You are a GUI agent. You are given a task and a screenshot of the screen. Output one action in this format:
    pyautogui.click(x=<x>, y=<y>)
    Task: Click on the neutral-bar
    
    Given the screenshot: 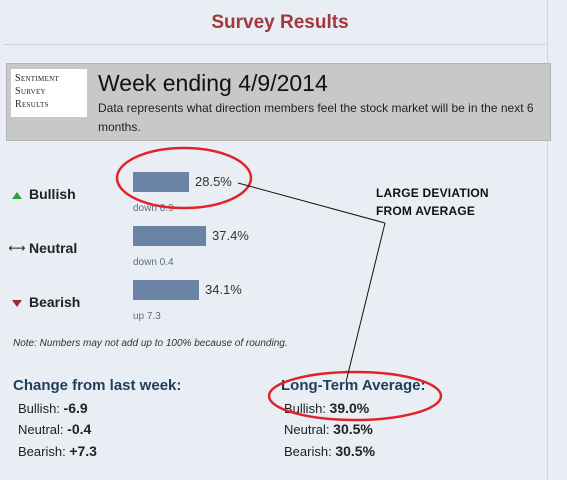 What is the action you would take?
    pyautogui.click(x=169, y=236)
    